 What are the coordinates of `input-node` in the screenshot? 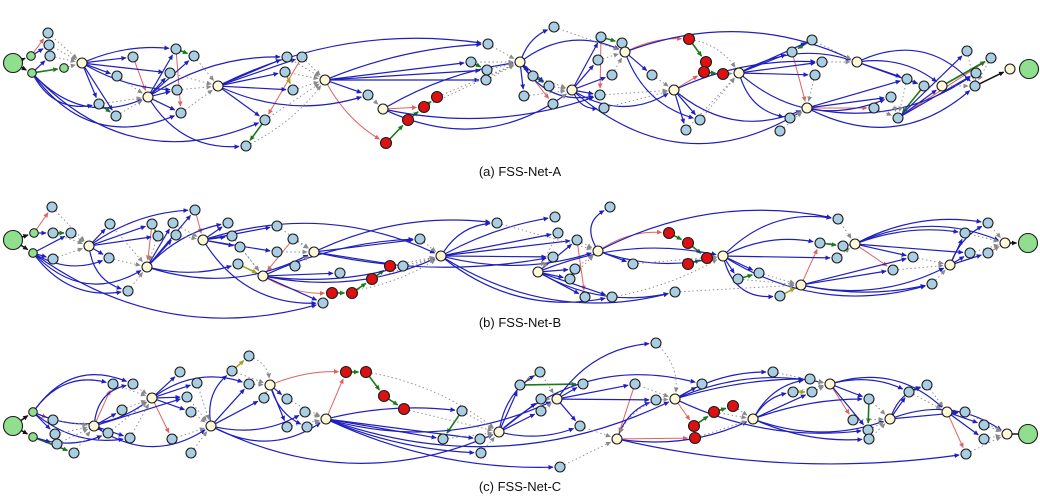 It's located at (13, 426).